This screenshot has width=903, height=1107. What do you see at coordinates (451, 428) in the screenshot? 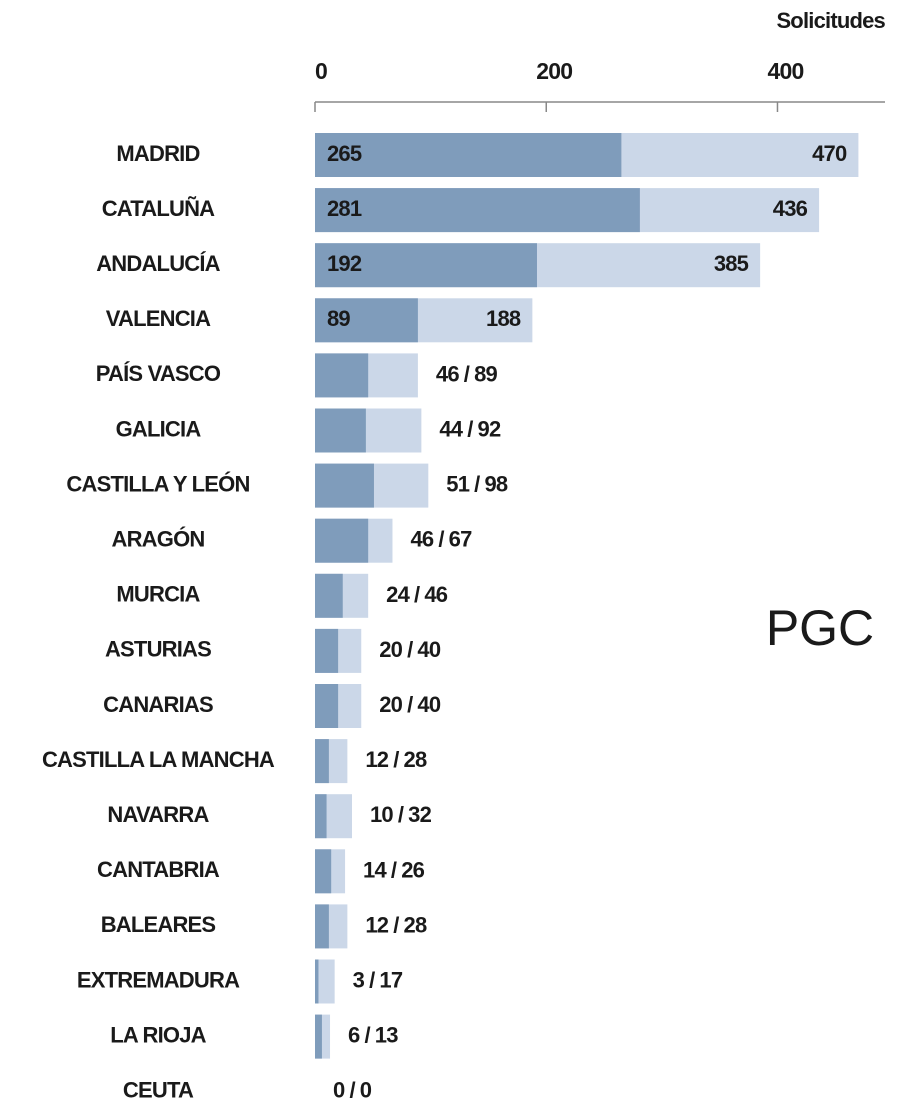
I see `value-label: 44` at bounding box center [451, 428].